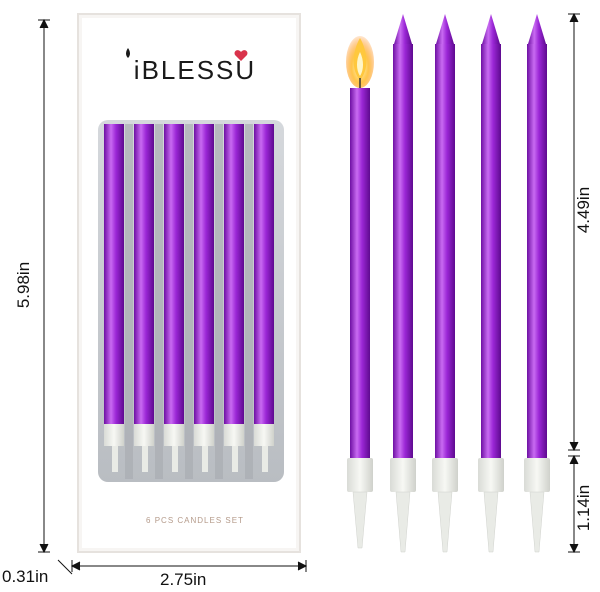 This screenshot has width=600, height=592. I want to click on box-height-label: 5.98in, so click(23, 285).